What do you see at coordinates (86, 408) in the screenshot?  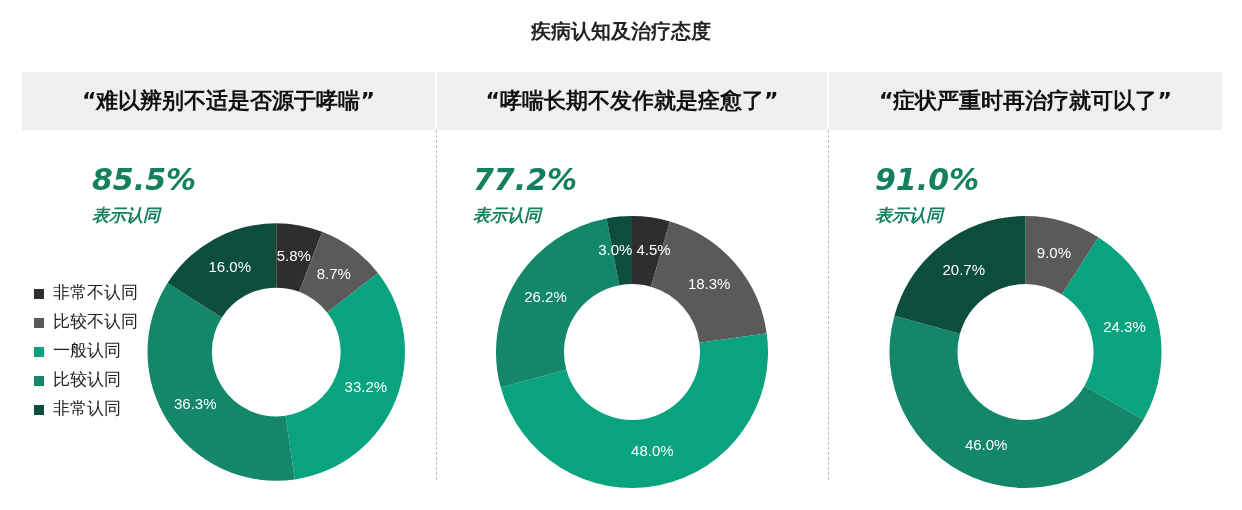 I see `legend-label: 非常认同` at bounding box center [86, 408].